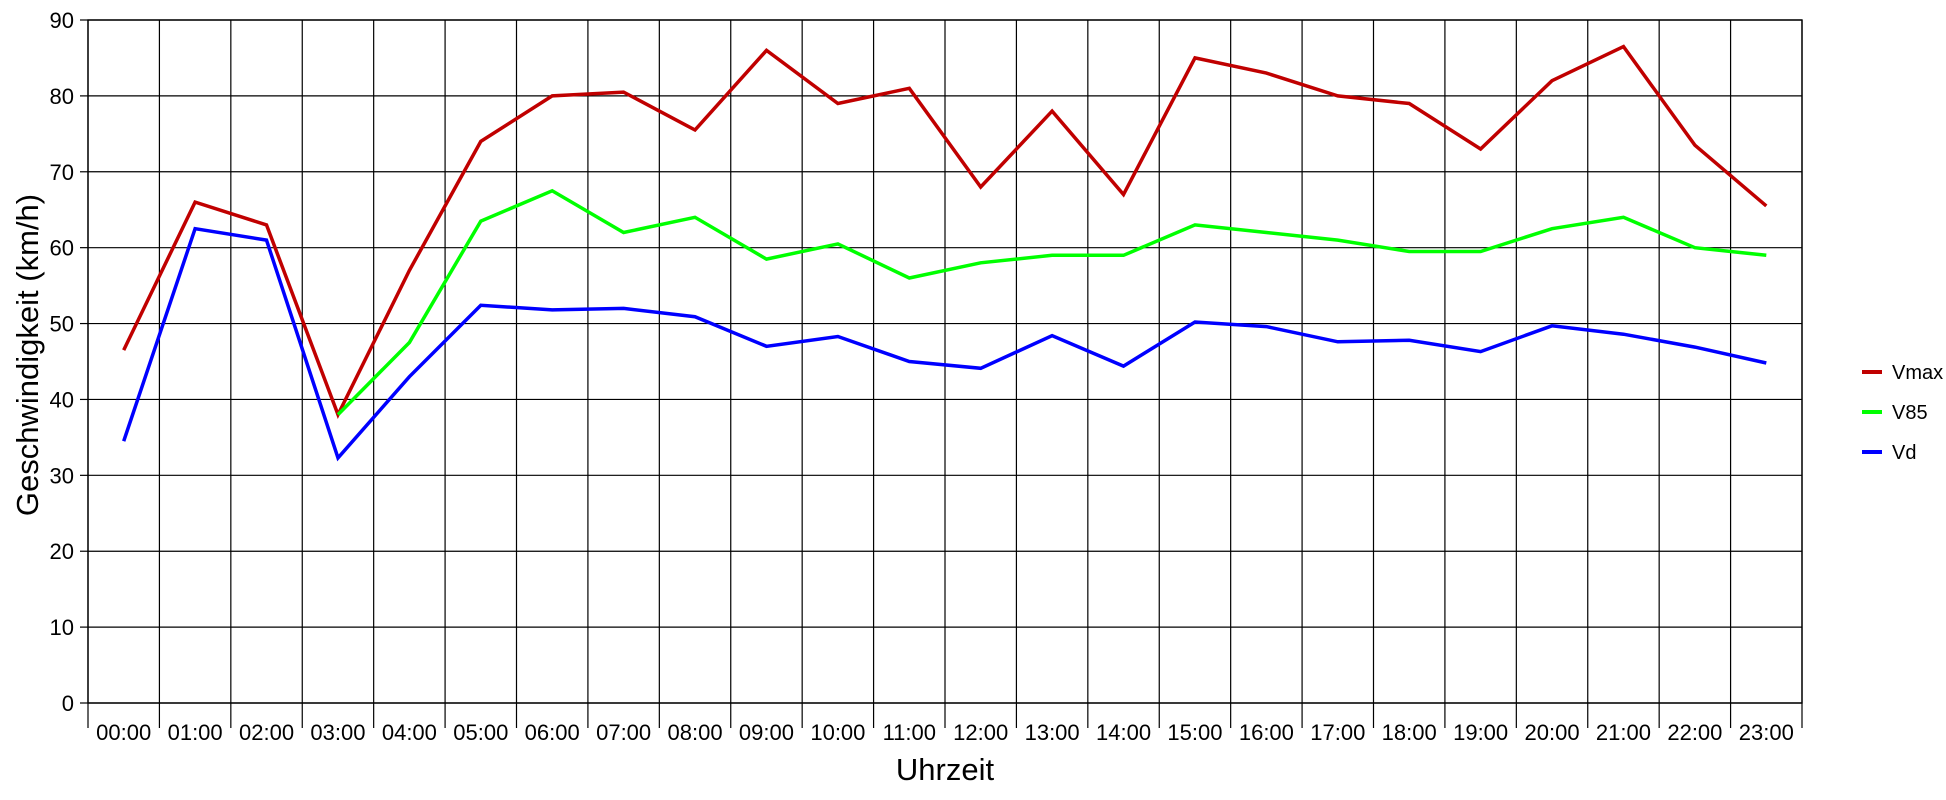  What do you see at coordinates (337, 732) in the screenshot?
I see `x-tick-label: 03:00` at bounding box center [337, 732].